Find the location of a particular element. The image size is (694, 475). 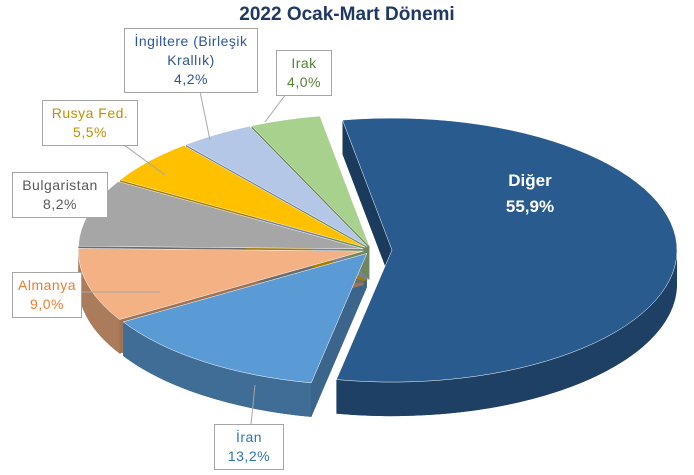

label-name: İngiltere (Birleşik Krallık) is located at coordinates (191, 50).